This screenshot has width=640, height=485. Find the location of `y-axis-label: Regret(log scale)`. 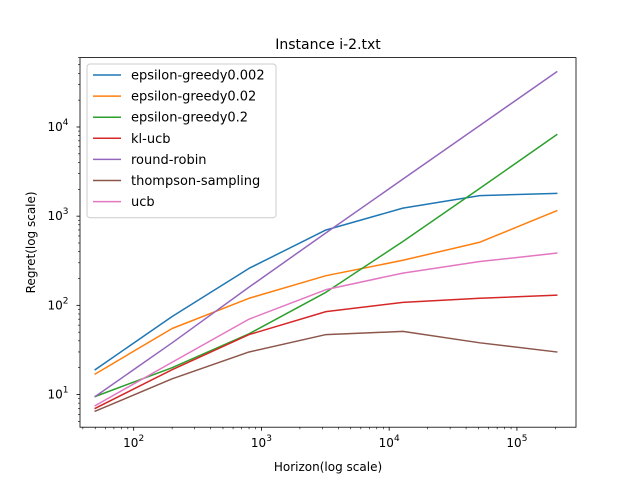

y-axis-label: Regret(log scale) is located at coordinates (31, 242).